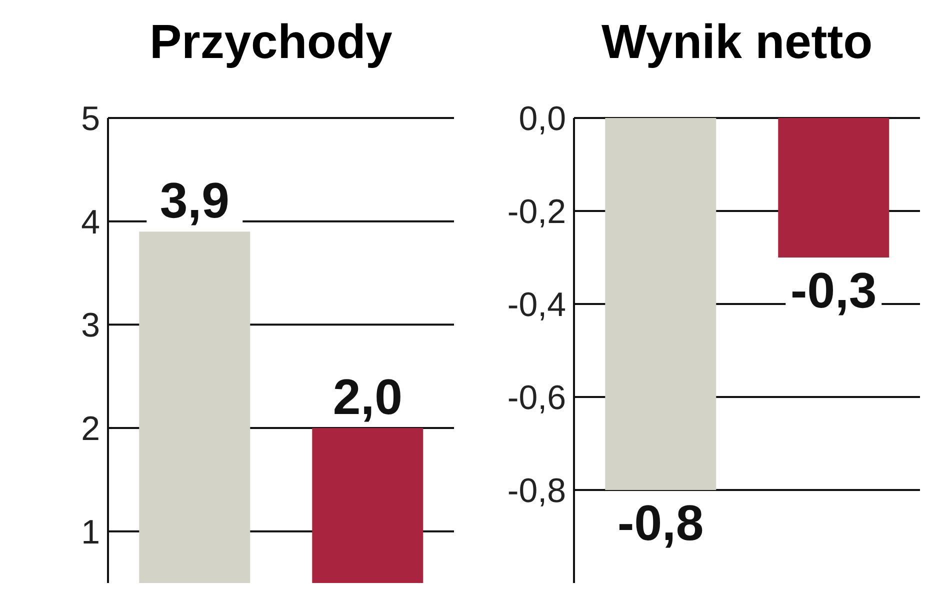 Image resolution: width=948 pixels, height=593 pixels. Describe the element at coordinates (536, 305) in the screenshot. I see `y-tick-label: -0,4` at that location.